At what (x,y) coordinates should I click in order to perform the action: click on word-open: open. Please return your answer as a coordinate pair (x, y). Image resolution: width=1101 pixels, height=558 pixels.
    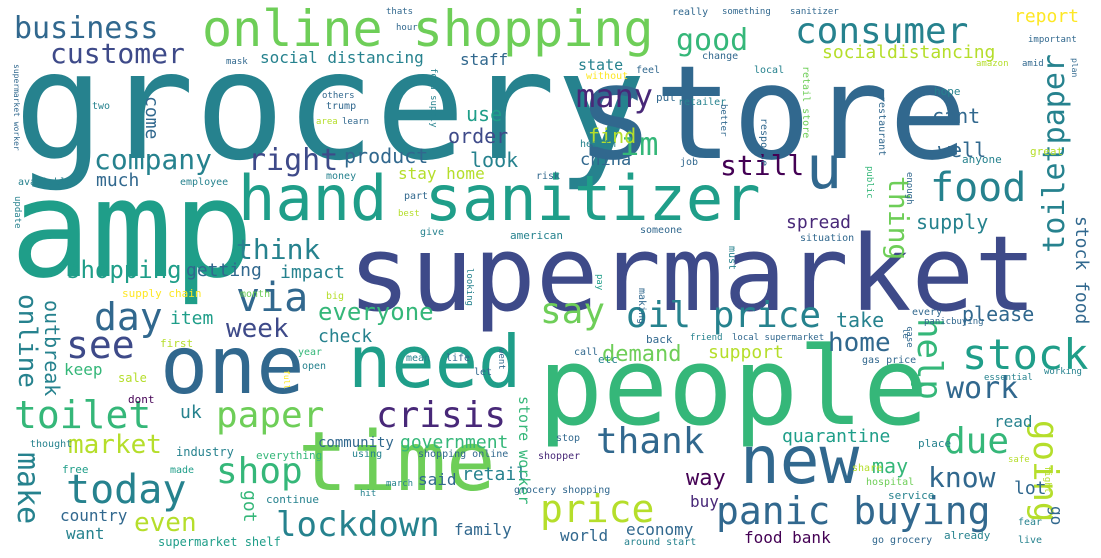
    Looking at the image, I should click on (314, 366).